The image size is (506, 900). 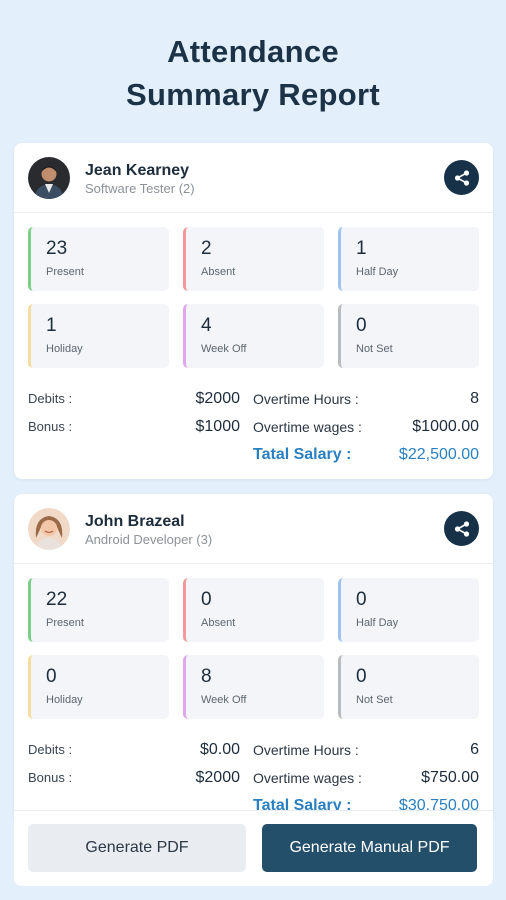 What do you see at coordinates (253, 259) in the screenshot?
I see `stat-absent: 2 Absent` at bounding box center [253, 259].